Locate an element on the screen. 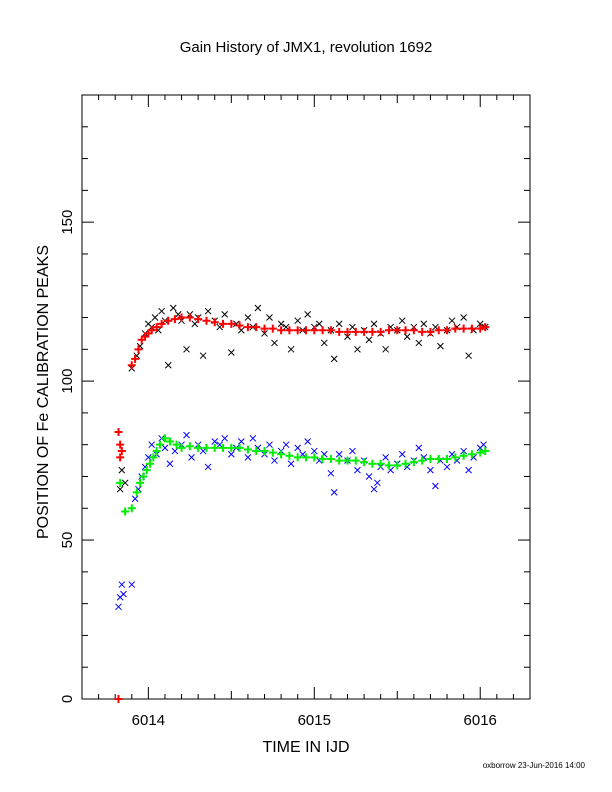 The width and height of the screenshot is (612, 792). x-tick-labels: 6014 6015 6016 is located at coordinates (314, 720).